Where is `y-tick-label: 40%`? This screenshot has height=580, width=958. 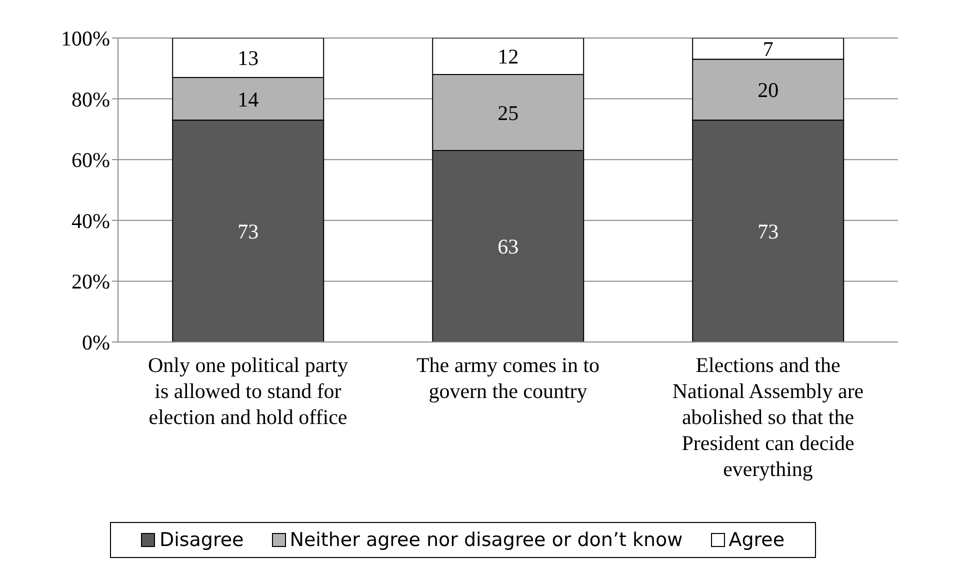 y-tick-label: 40% is located at coordinates (91, 220).